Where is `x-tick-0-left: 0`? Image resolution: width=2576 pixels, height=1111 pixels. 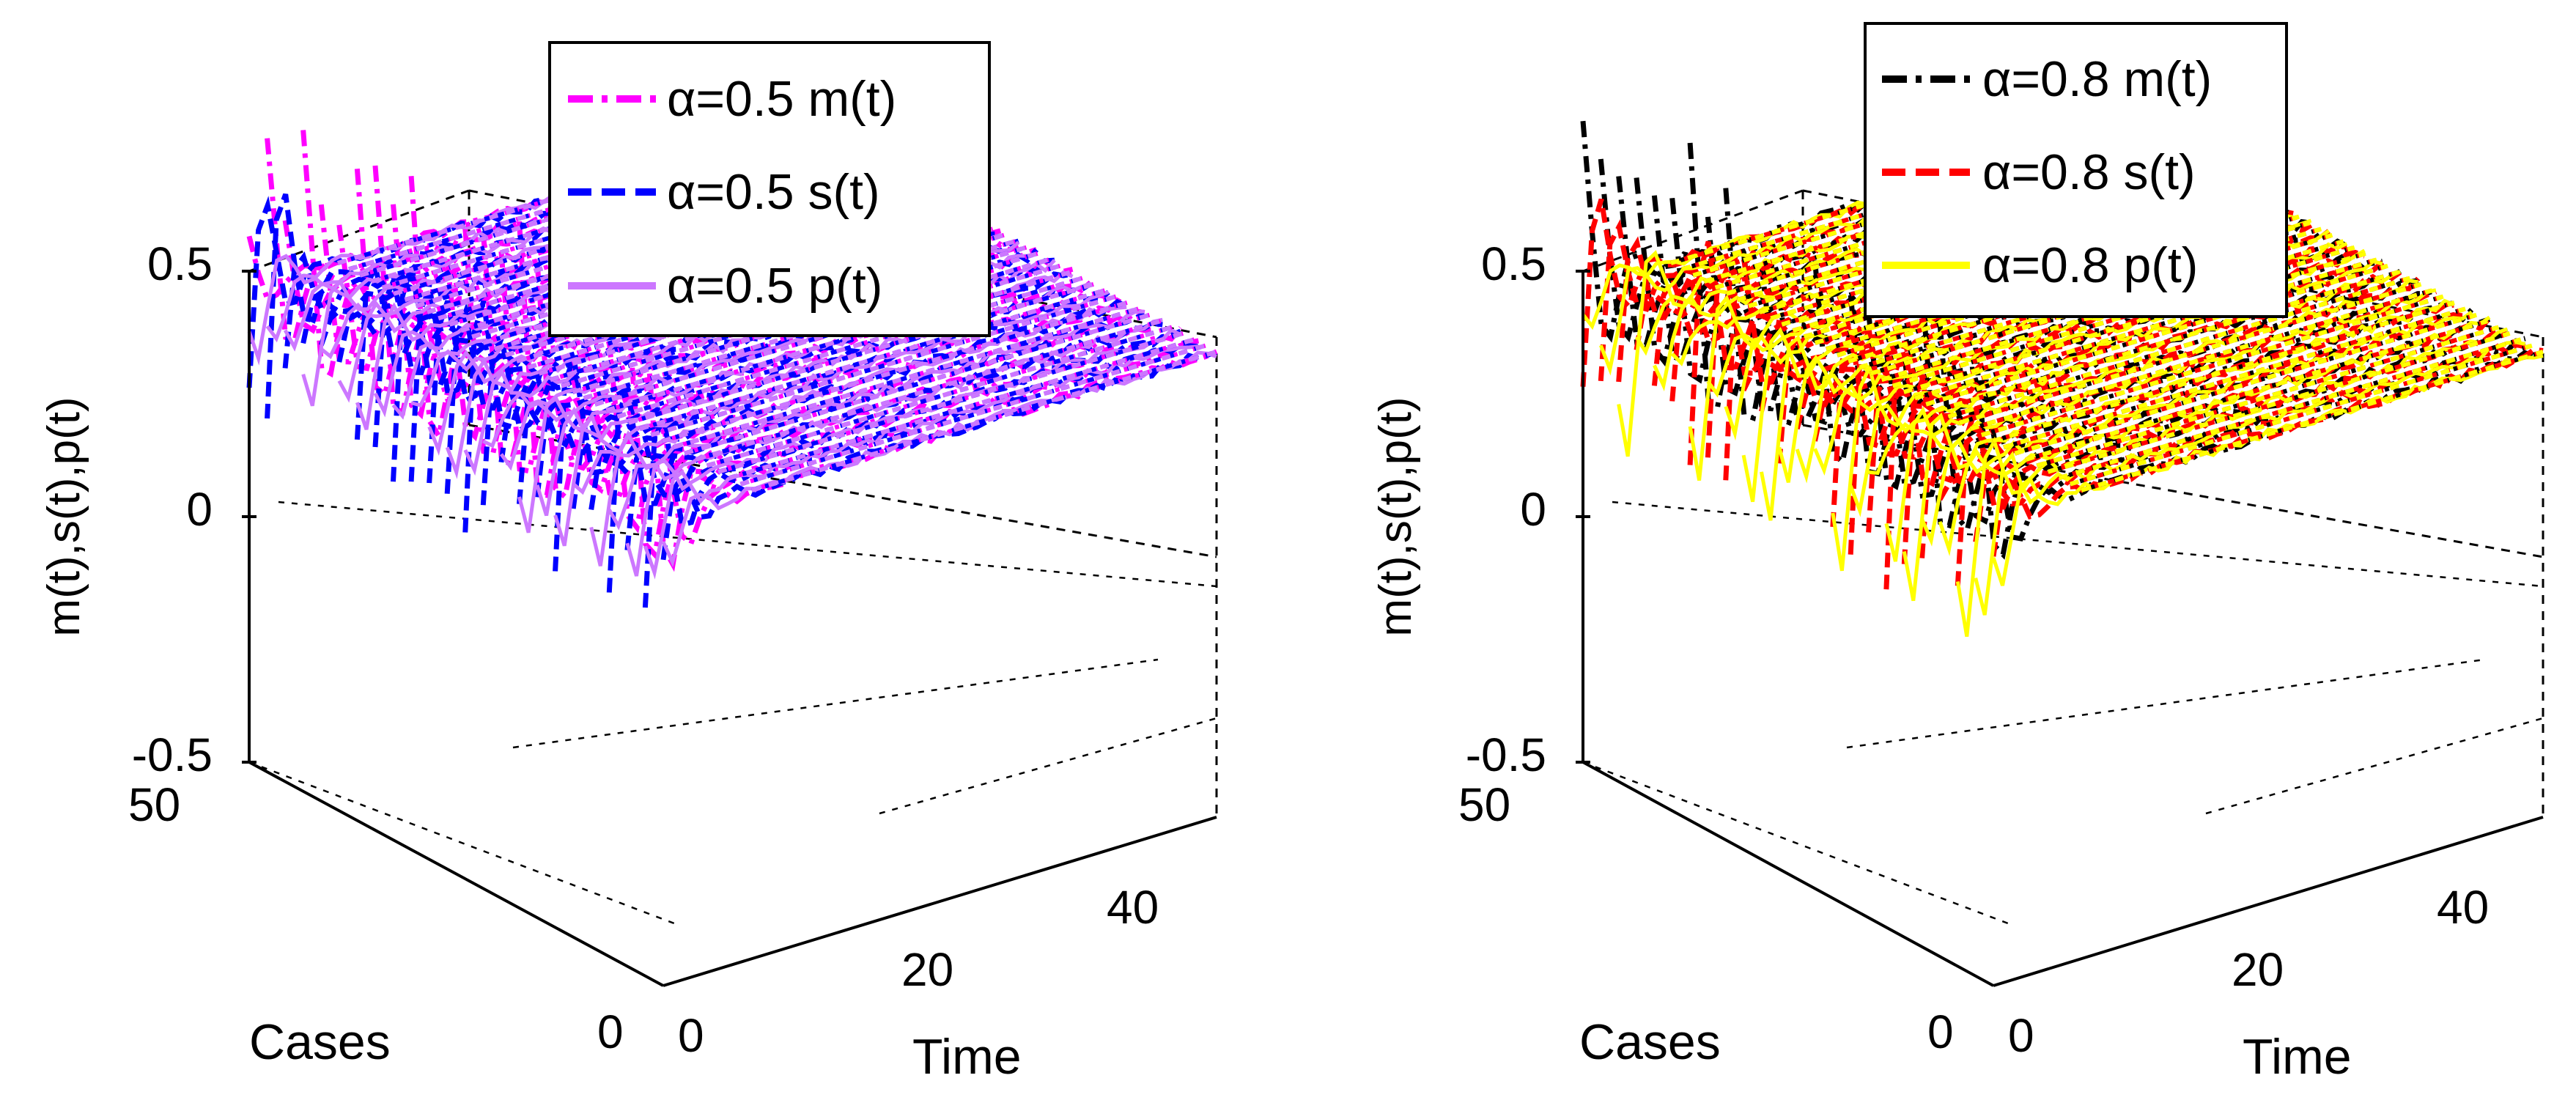
x-tick-0-left: 0 is located at coordinates (691, 1035).